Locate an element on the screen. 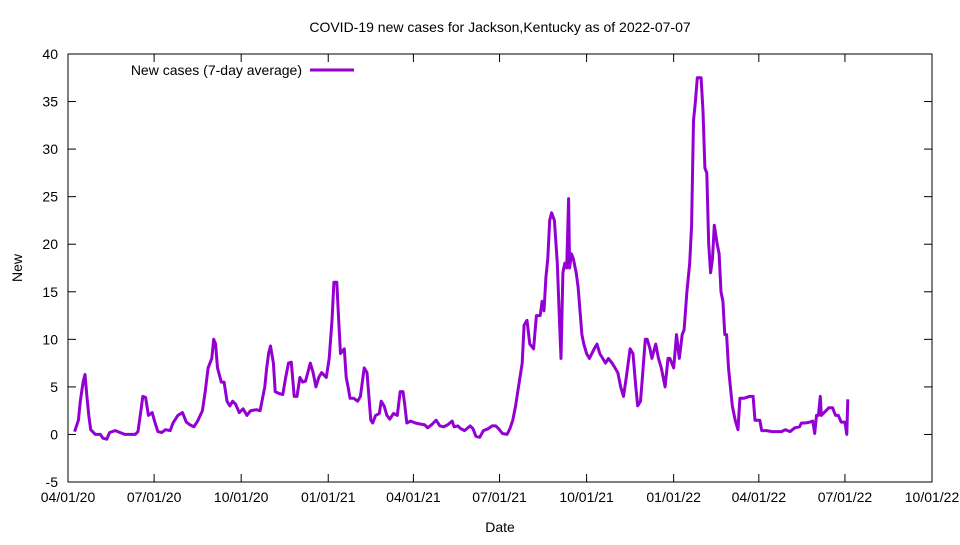 Image resolution: width=960 pixels, height=545 pixels. x-axis-label: Date is located at coordinates (500, 527).